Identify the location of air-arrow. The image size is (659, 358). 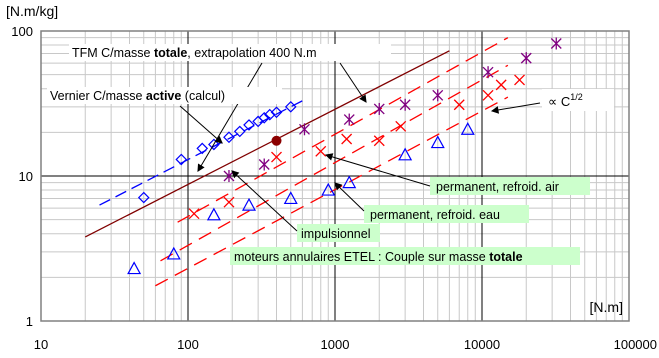
(377, 170).